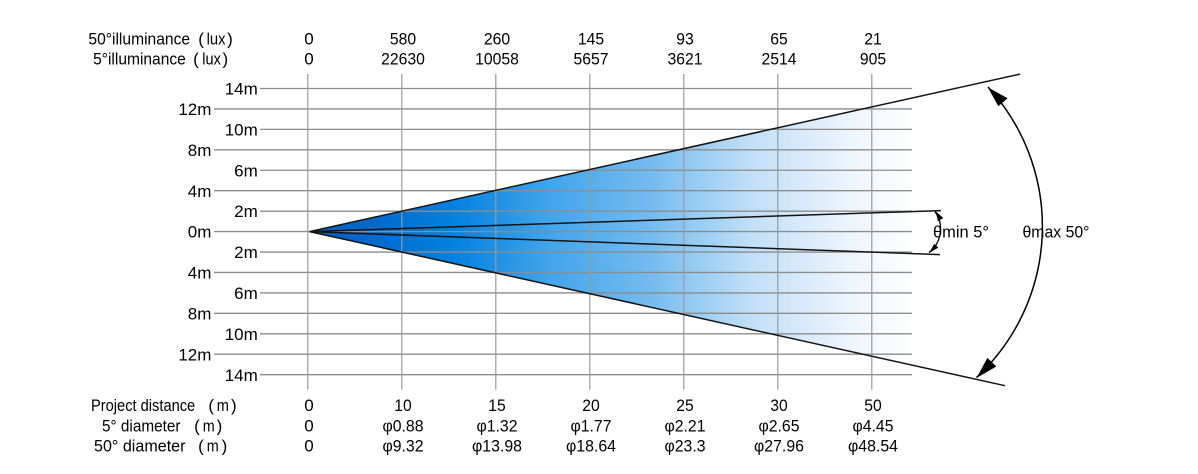 This screenshot has width=1198, height=474. I want to click on svg-text: φ13.98, so click(497, 445).